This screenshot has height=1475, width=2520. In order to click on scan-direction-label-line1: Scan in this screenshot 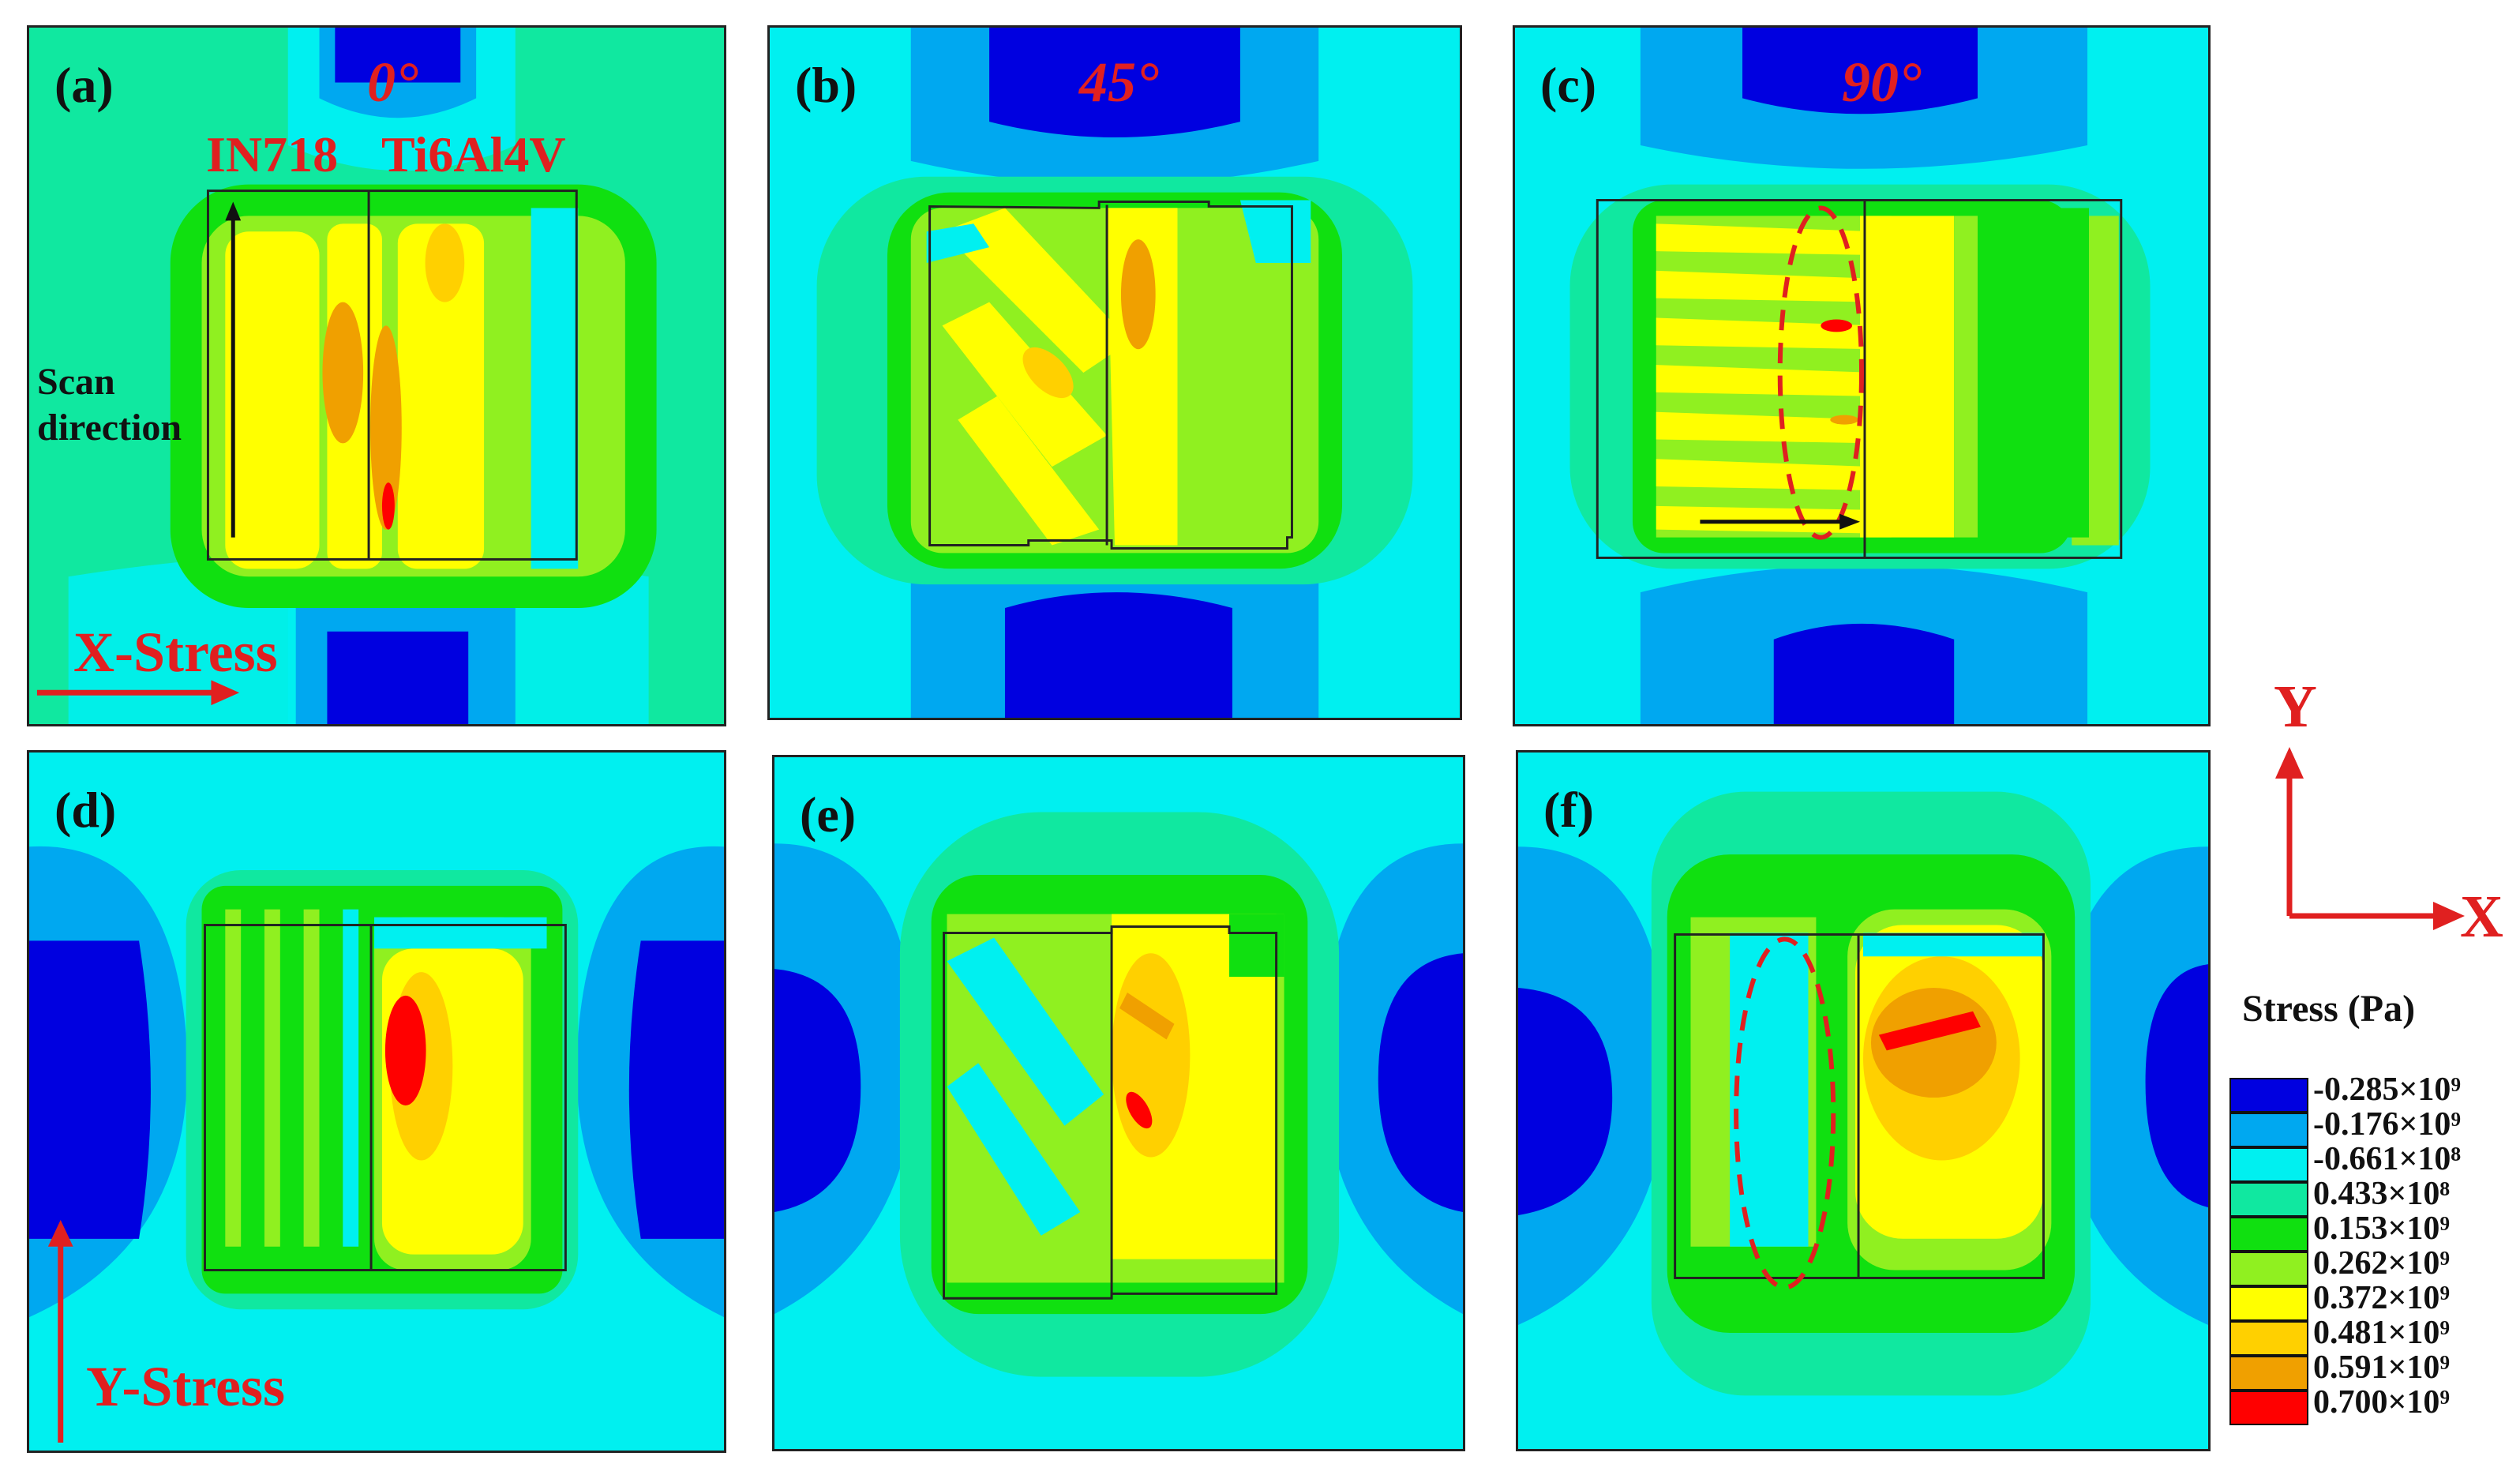, I will do `click(76, 382)`.